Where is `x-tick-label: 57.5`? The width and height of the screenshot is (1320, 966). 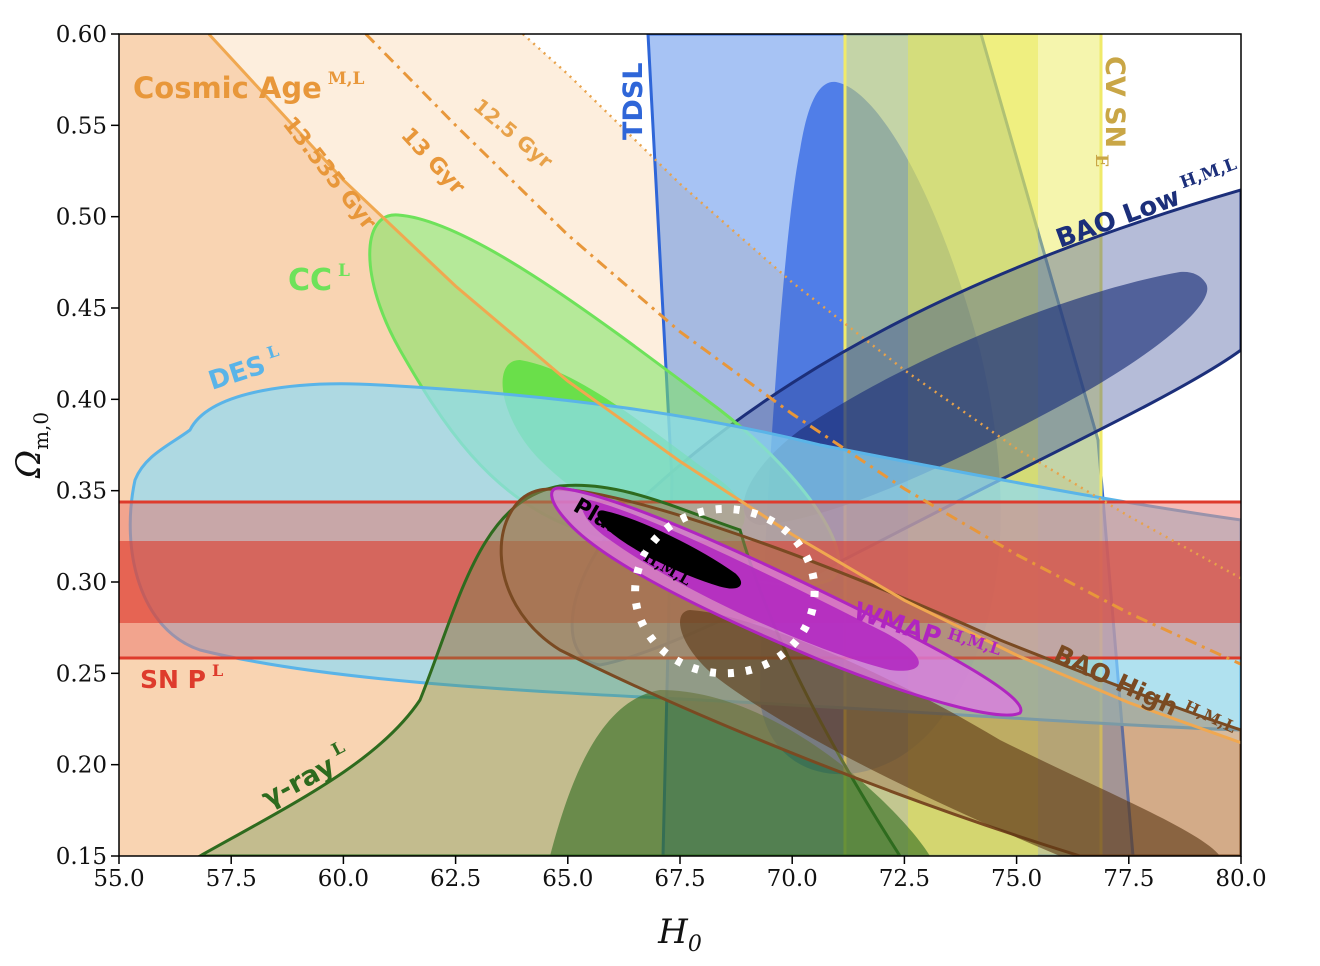 x-tick-label: 57.5 is located at coordinates (231, 879).